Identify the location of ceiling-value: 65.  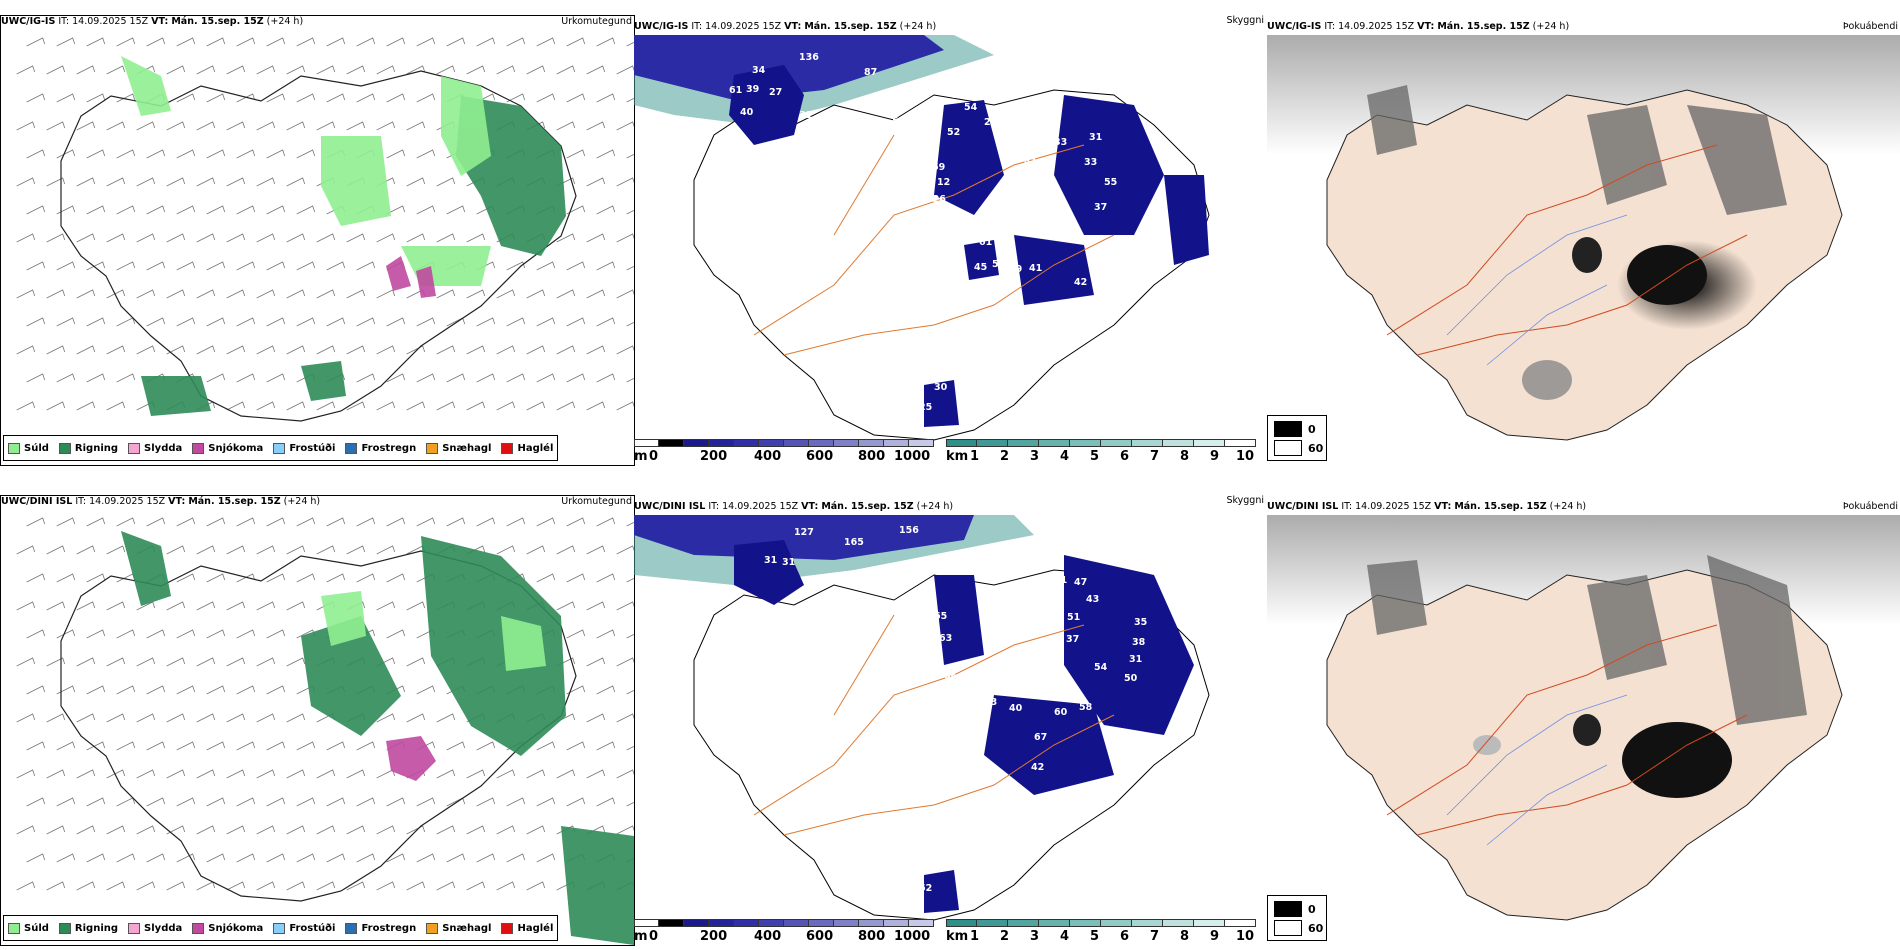
(940, 616).